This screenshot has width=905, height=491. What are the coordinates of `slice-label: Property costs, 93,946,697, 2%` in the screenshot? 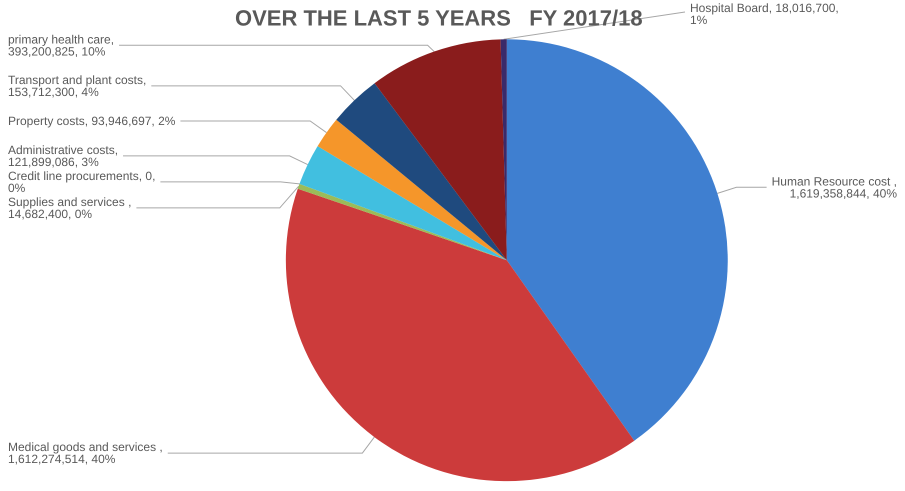 It's located at (92, 121).